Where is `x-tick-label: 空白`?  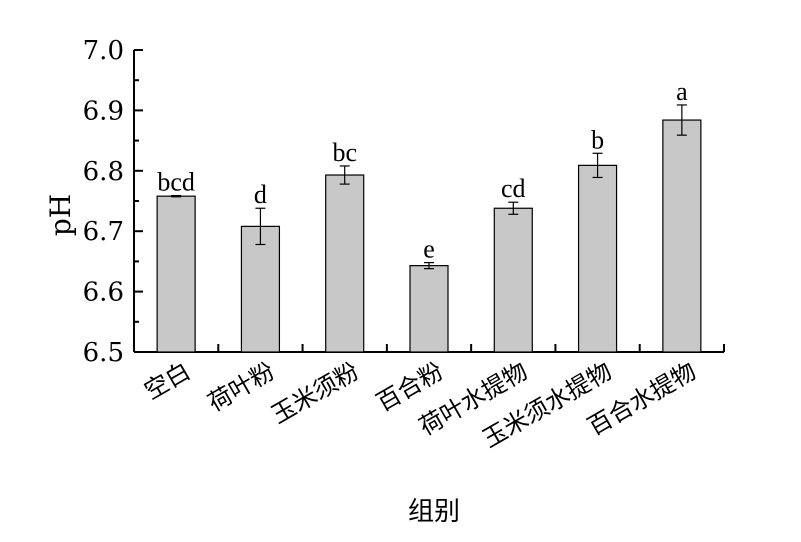
x-tick-label: 空白 is located at coordinates (168, 381).